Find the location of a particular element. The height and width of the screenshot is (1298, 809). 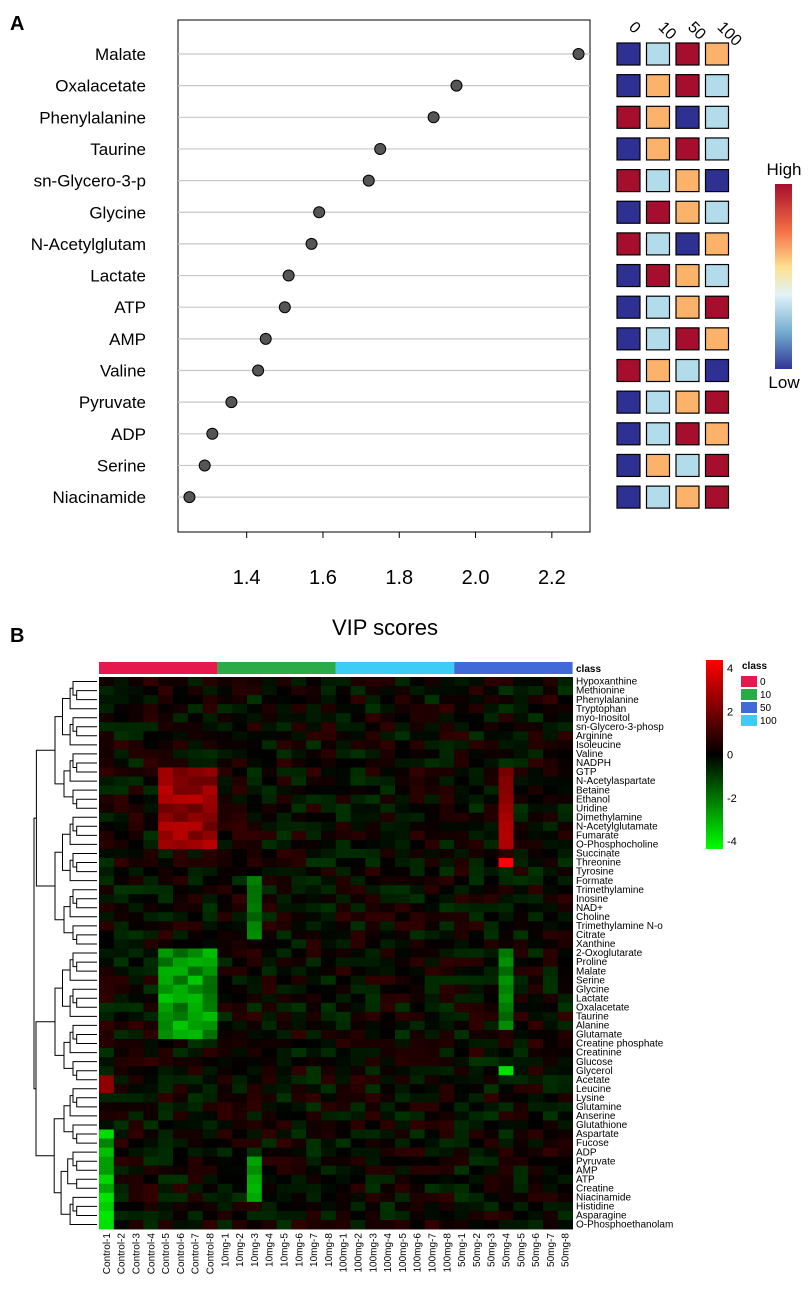

column-label: Control-8 is located at coordinates (211, 1254).